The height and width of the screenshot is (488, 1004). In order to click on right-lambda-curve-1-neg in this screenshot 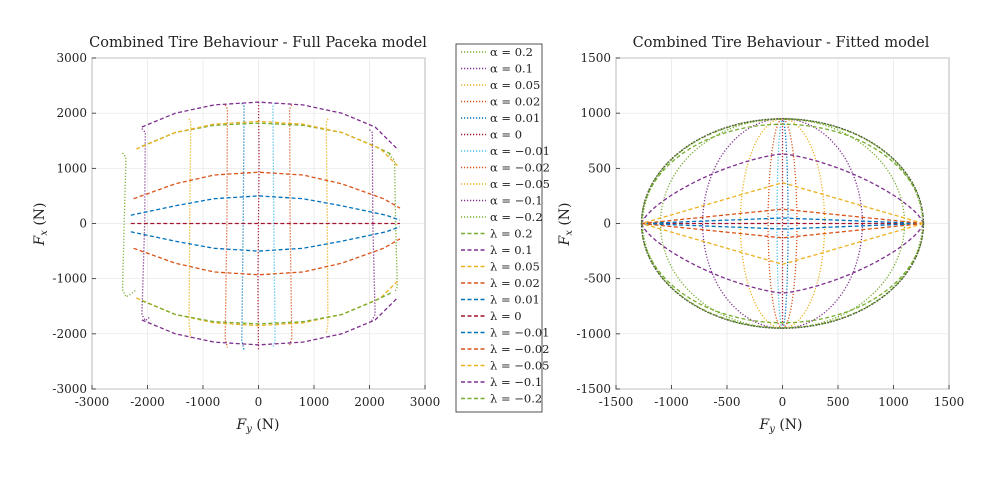, I will do `click(782, 226)`.